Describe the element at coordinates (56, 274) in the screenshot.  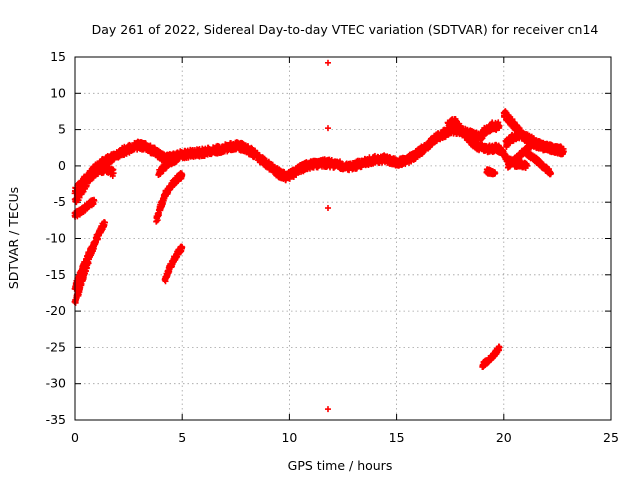
I see `y-tick-label: -15` at that location.